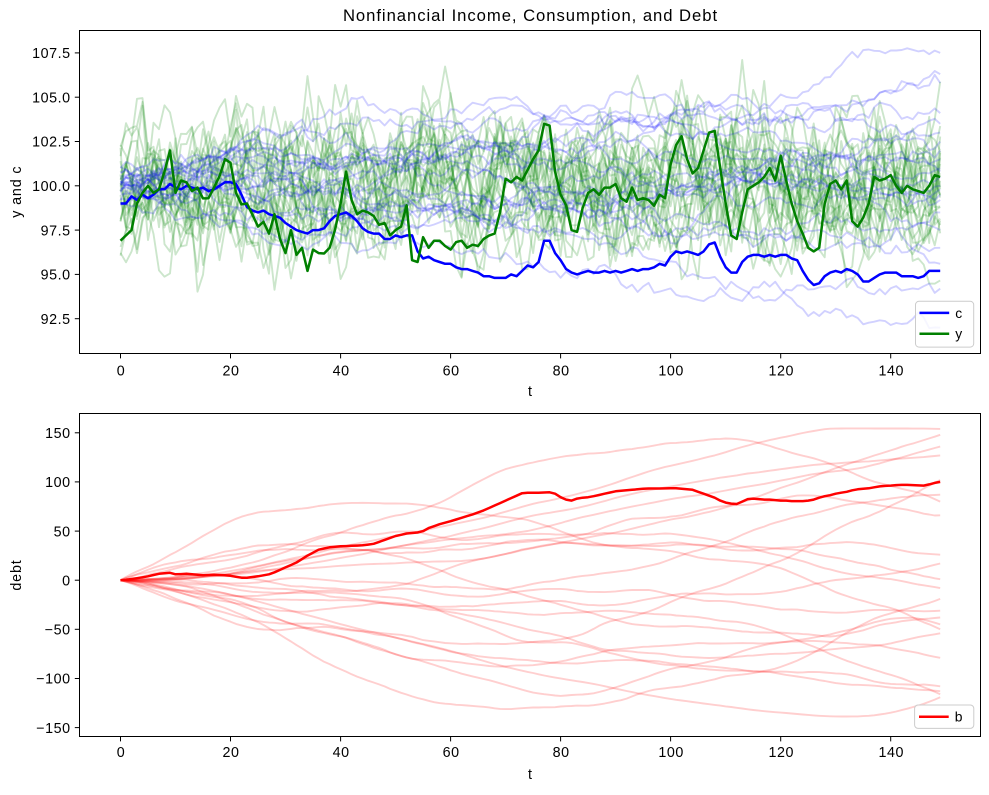  What do you see at coordinates (53, 729) in the screenshot?
I see `svg-text: −150` at bounding box center [53, 729].